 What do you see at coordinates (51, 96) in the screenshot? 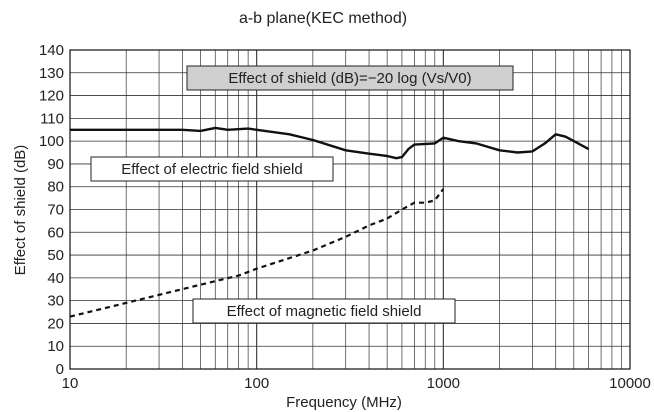
I see `y-tick-label: 120` at bounding box center [51, 96].